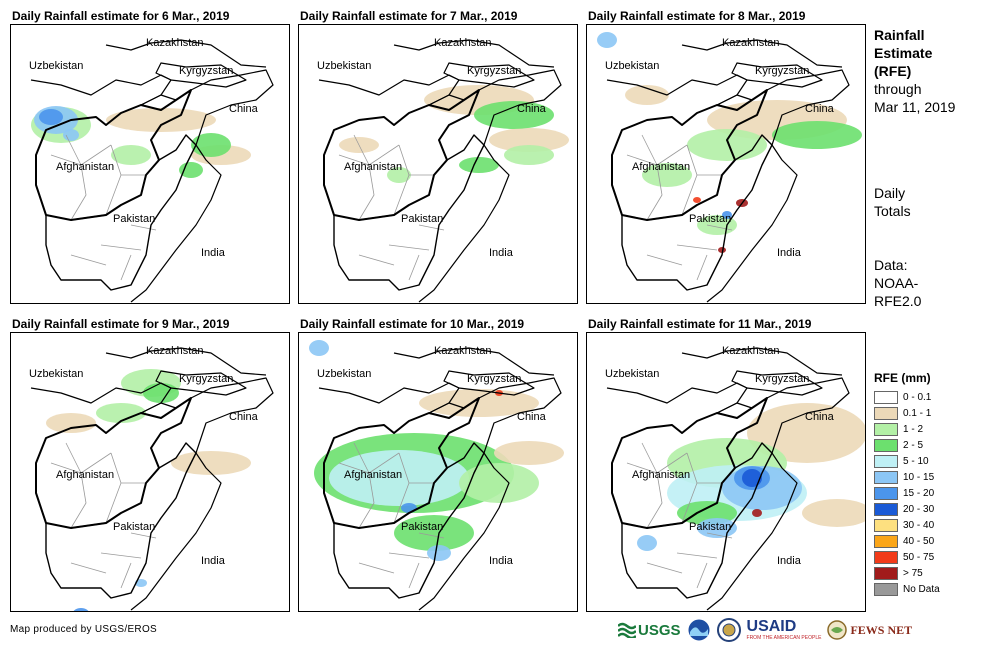  I want to click on legend-item: 40 - 50, so click(907, 541).